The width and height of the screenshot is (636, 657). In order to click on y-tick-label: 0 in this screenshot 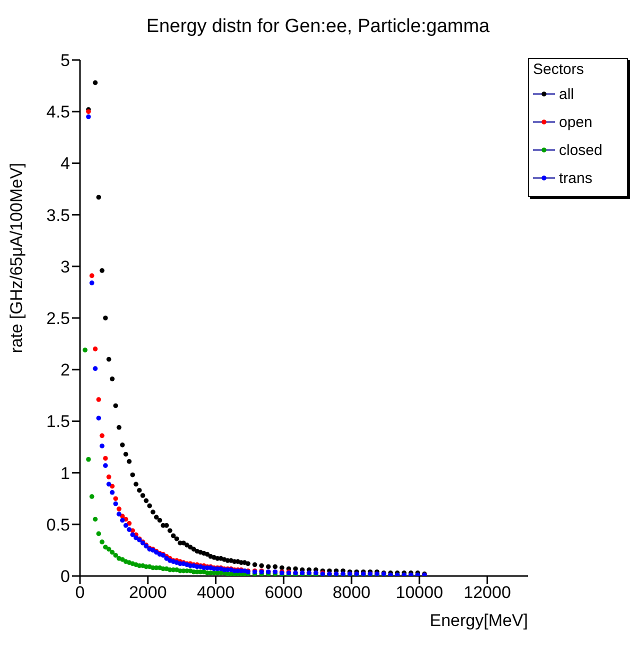, I will do `click(65, 576)`.